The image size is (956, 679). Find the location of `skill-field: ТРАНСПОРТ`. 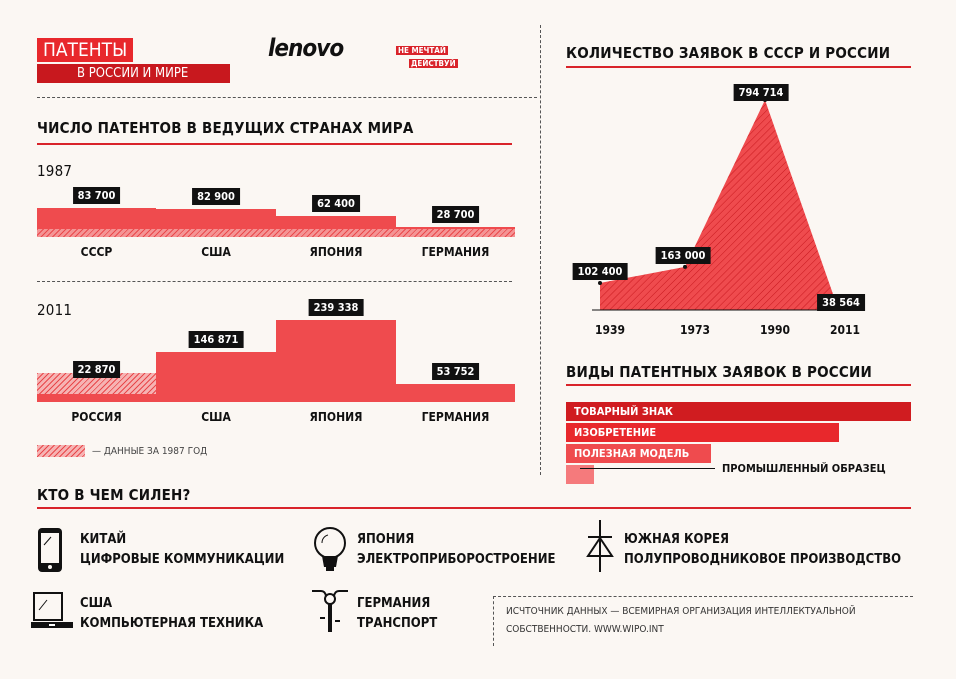

skill-field: ТРАНСПОРТ is located at coordinates (397, 623).